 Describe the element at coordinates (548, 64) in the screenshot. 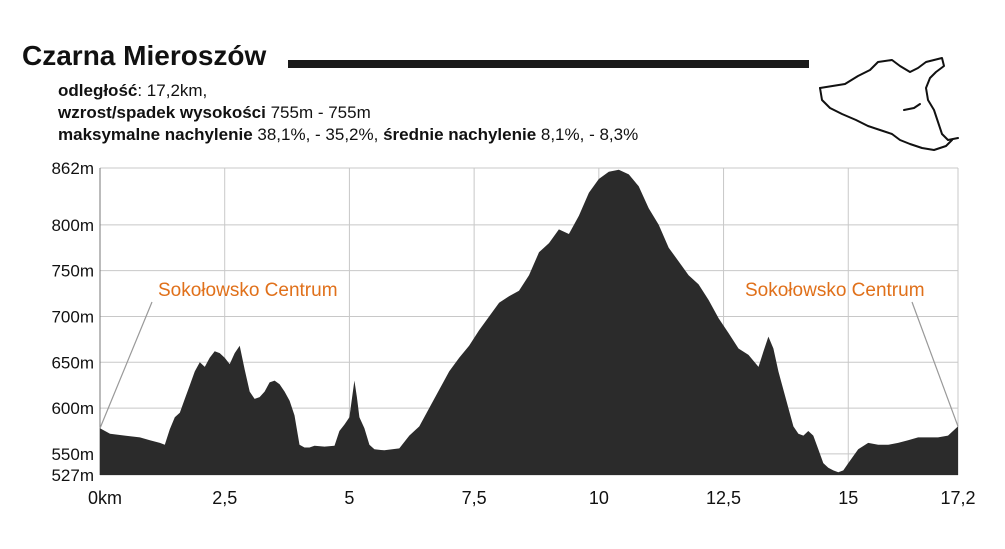

I see `title-underline` at that location.